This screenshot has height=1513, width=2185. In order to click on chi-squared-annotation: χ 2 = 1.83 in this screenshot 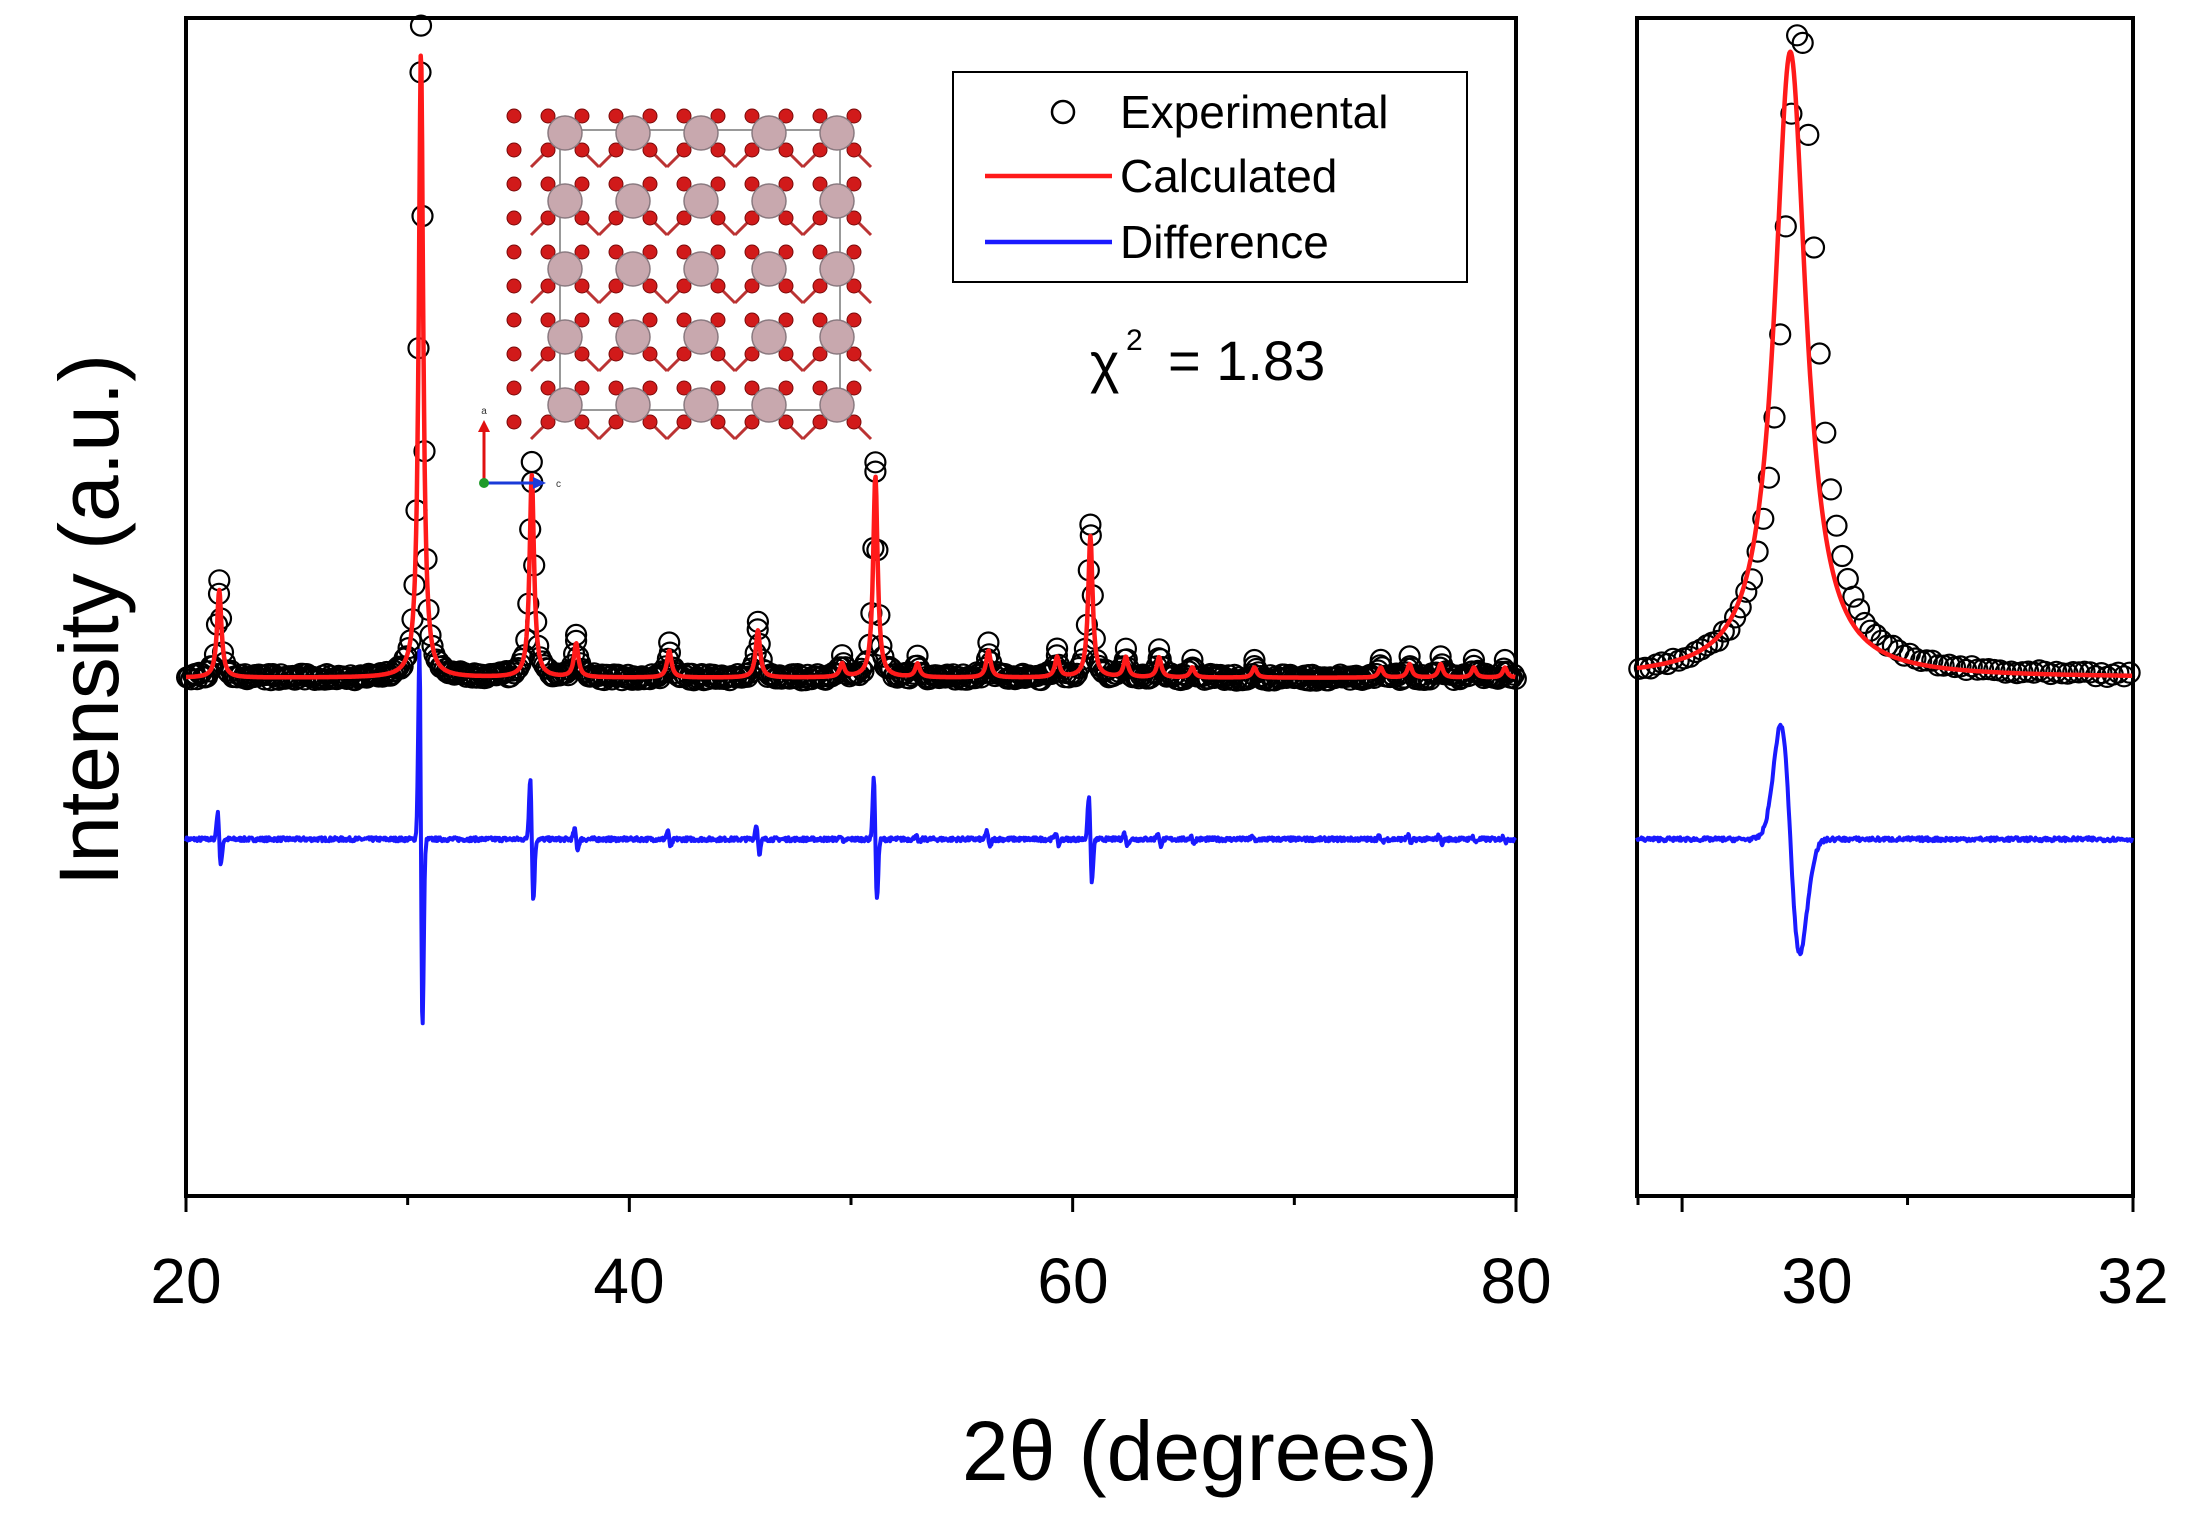, I will do `click(1207, 359)`.